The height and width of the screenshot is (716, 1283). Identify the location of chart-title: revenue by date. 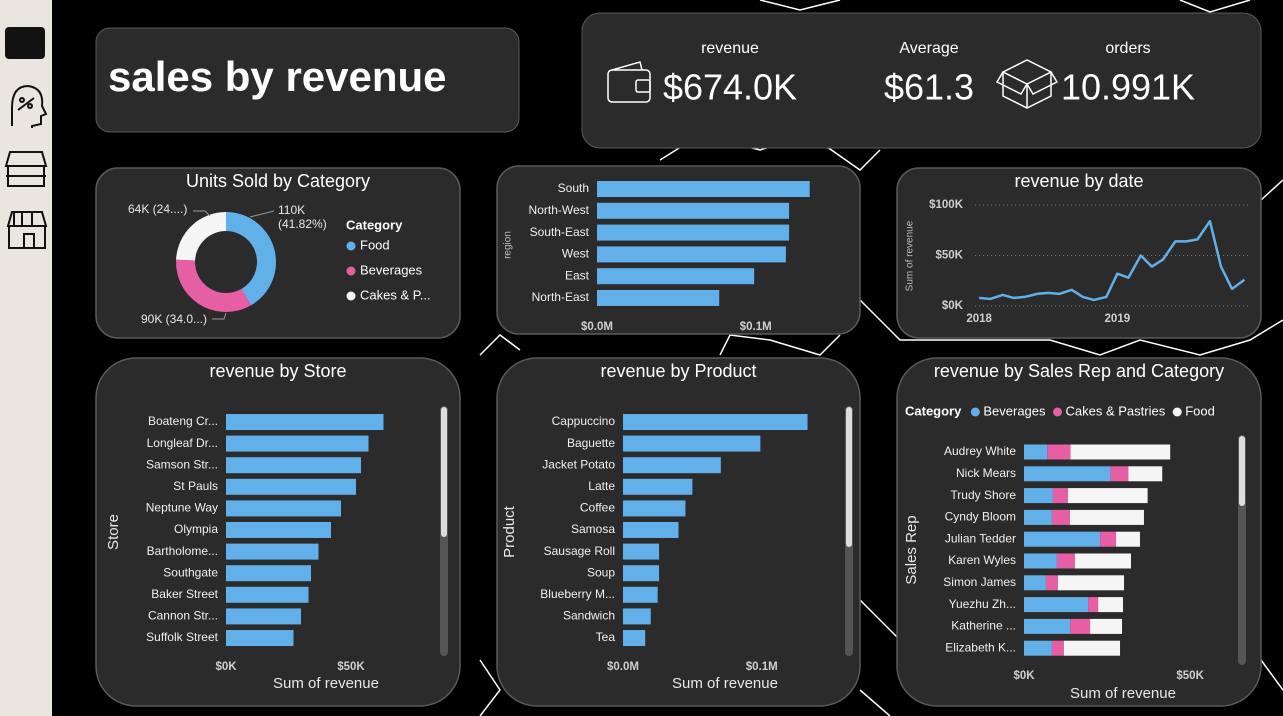
(1078, 181).